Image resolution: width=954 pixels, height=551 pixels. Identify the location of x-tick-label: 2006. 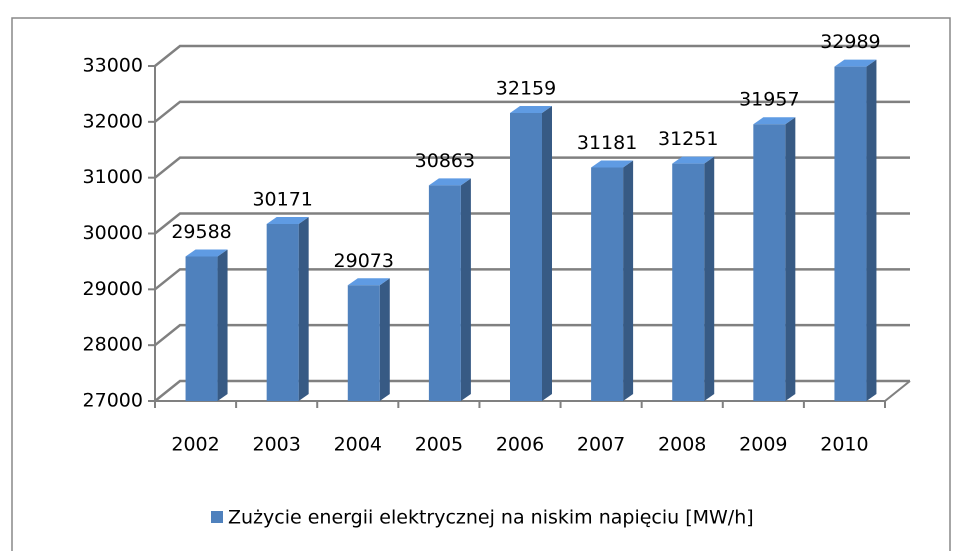
(520, 445).